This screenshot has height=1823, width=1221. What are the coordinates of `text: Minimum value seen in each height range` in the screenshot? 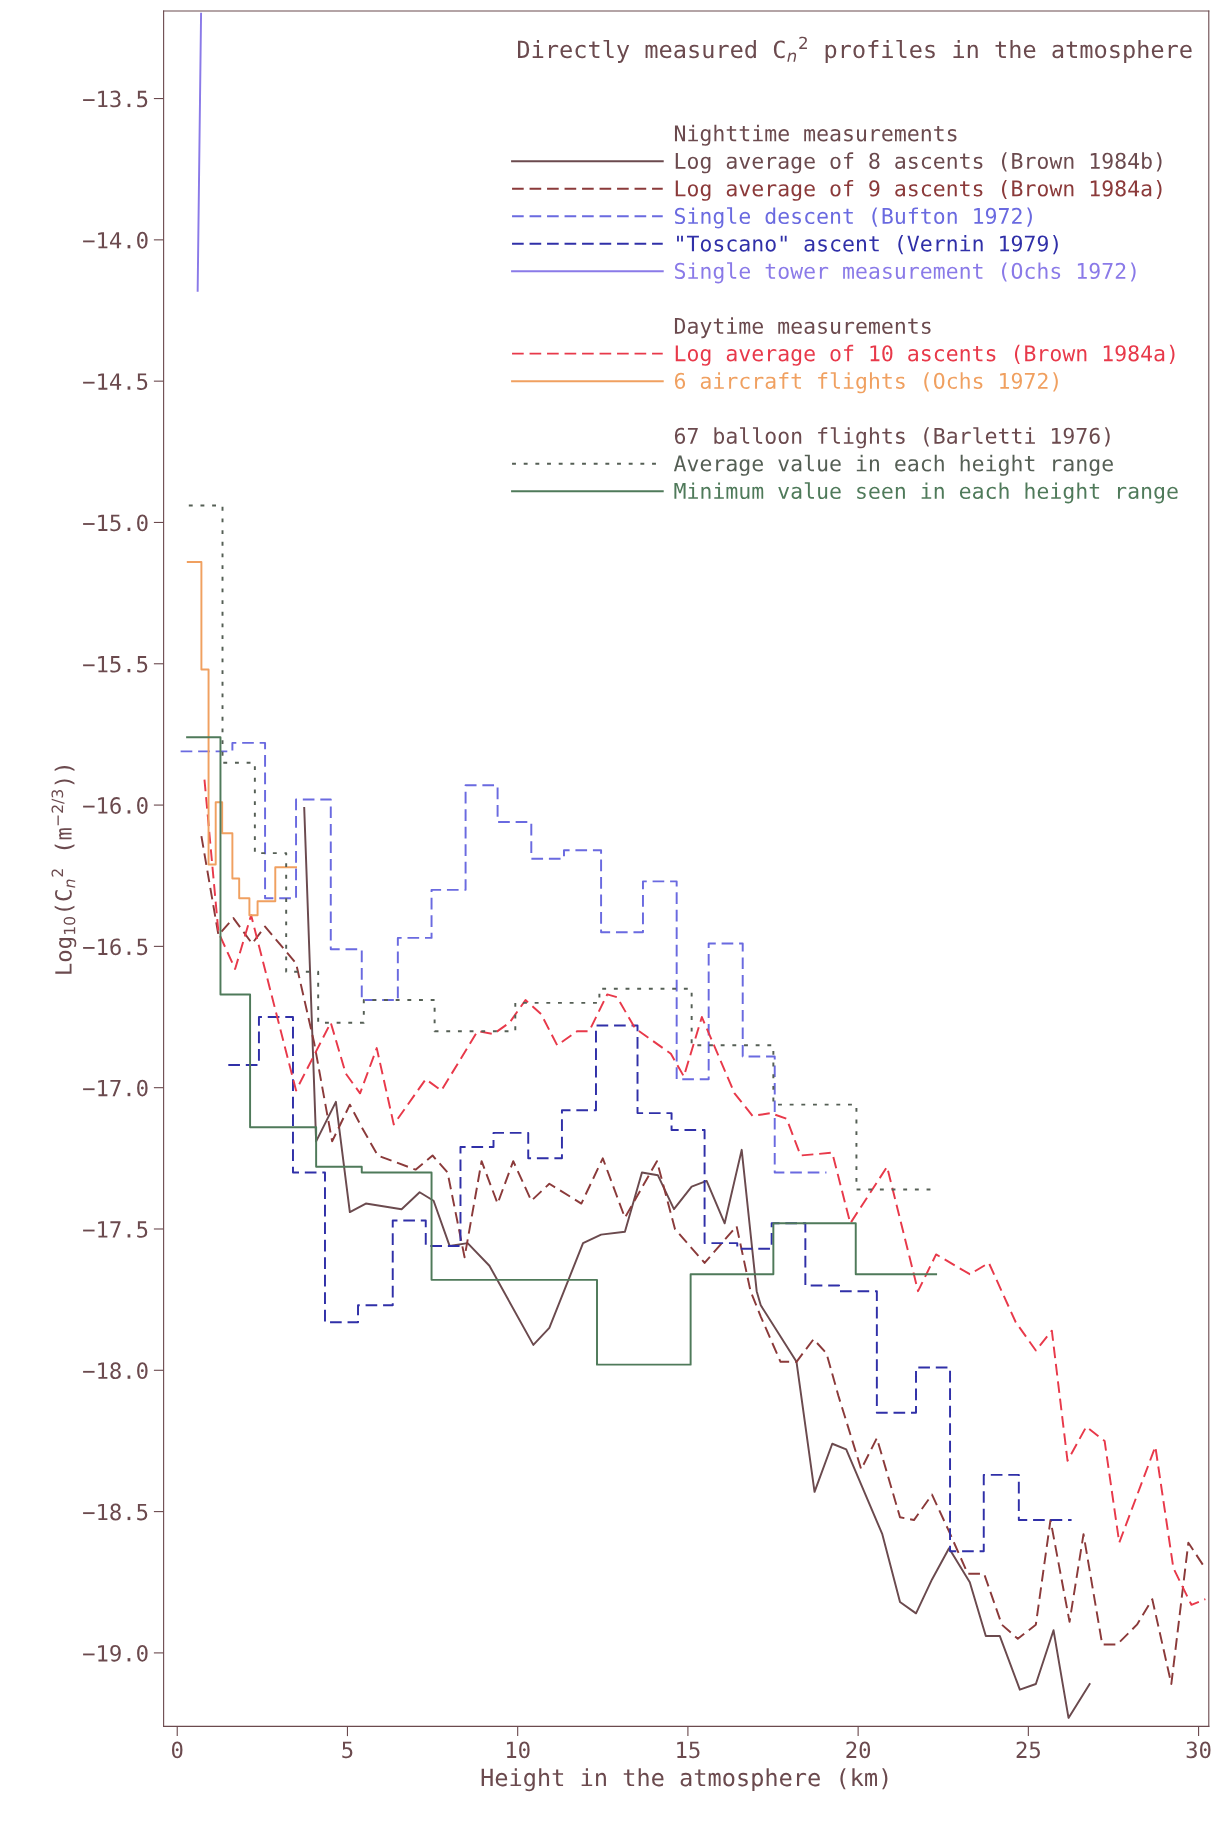 It's located at (926, 493).